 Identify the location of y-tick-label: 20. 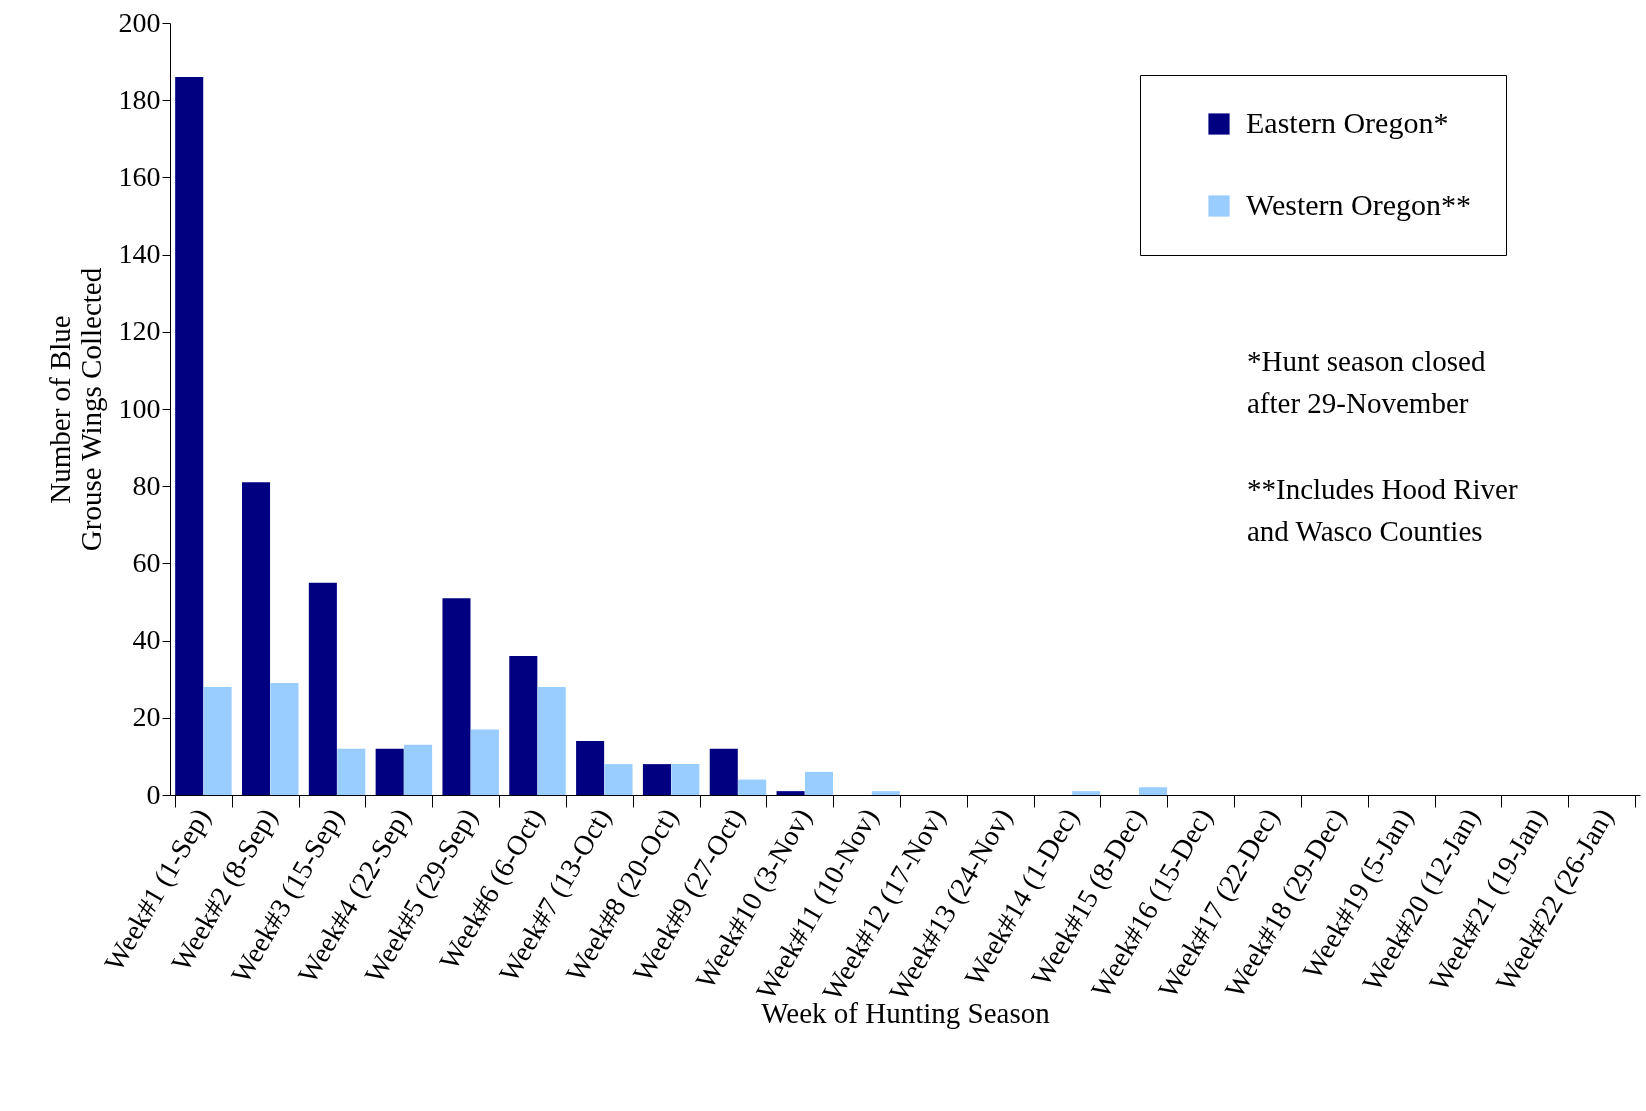
(146, 717).